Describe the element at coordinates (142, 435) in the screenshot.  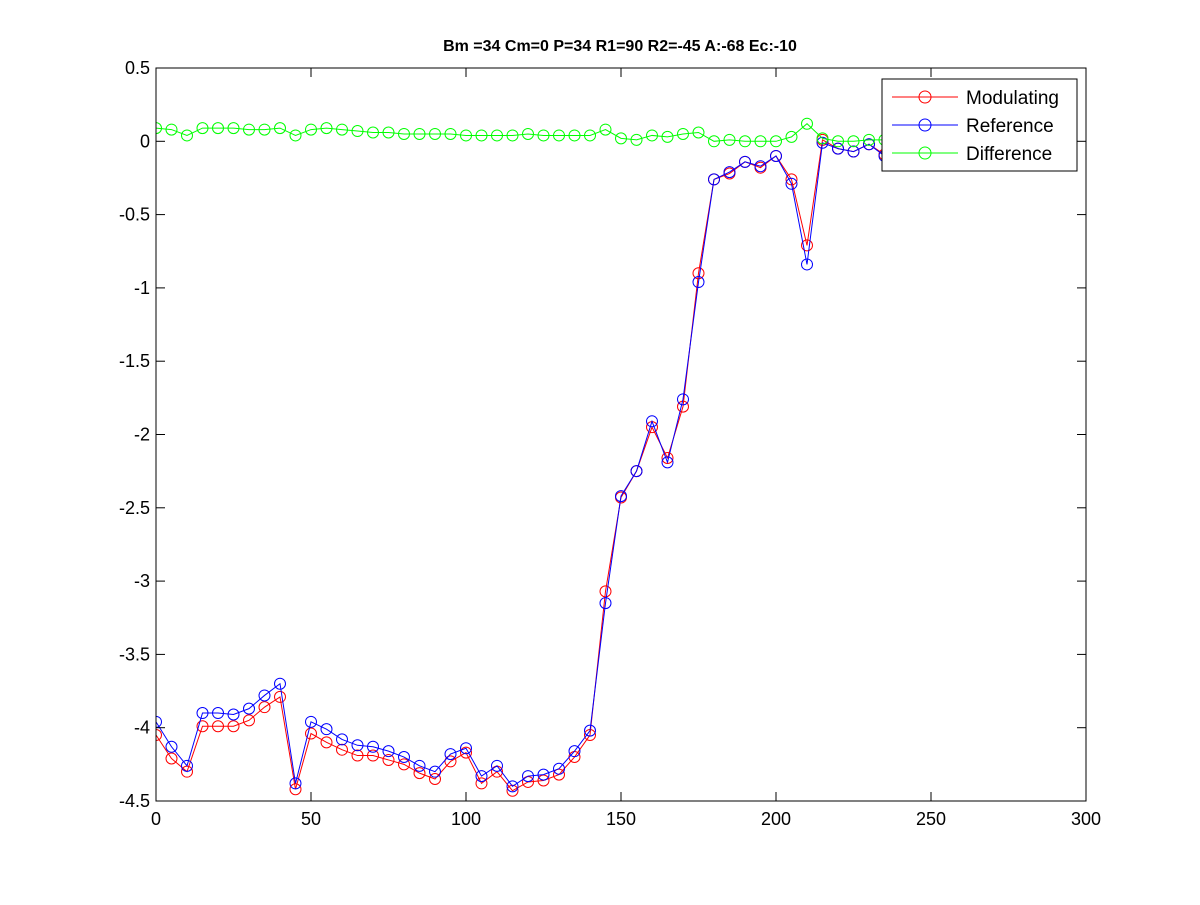
I see `y-tick-label: -2` at that location.